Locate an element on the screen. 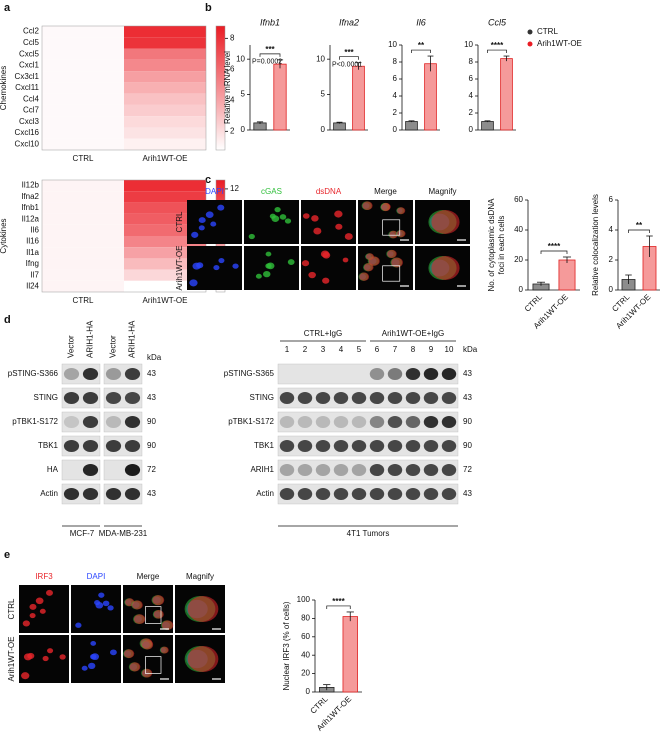 The image size is (667, 750). y-tick-label: 60 is located at coordinates (305, 636).